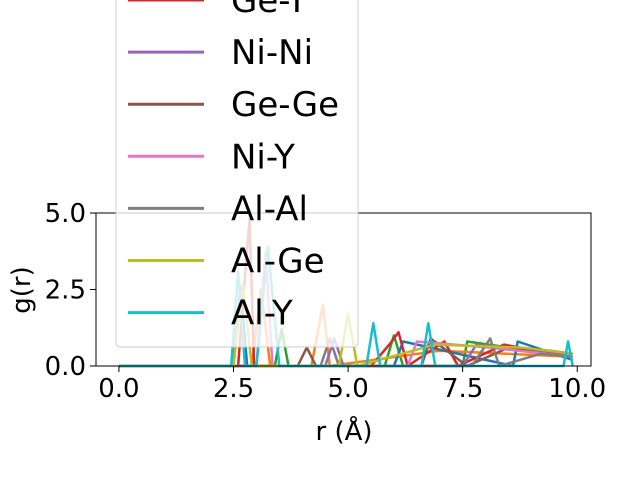 The height and width of the screenshot is (480, 640). I want to click on legend-label-ni-ni: Ni-Ni, so click(272, 53).